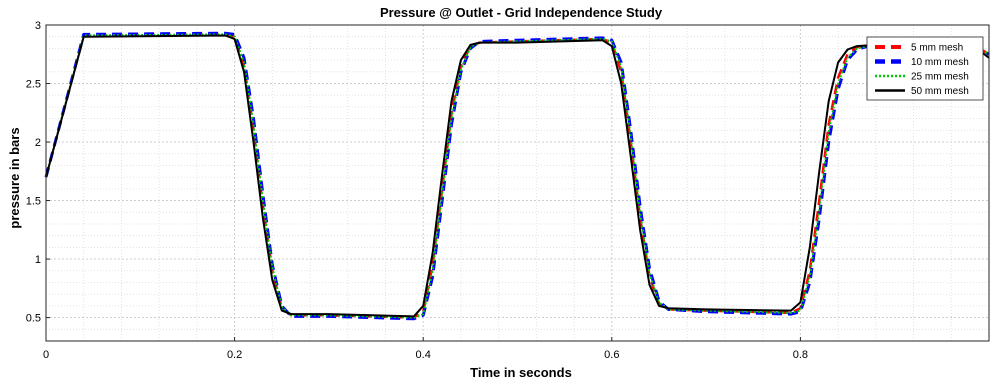 This screenshot has width=990, height=386. Describe the element at coordinates (38, 260) in the screenshot. I see `y-tick-label: 1` at that location.